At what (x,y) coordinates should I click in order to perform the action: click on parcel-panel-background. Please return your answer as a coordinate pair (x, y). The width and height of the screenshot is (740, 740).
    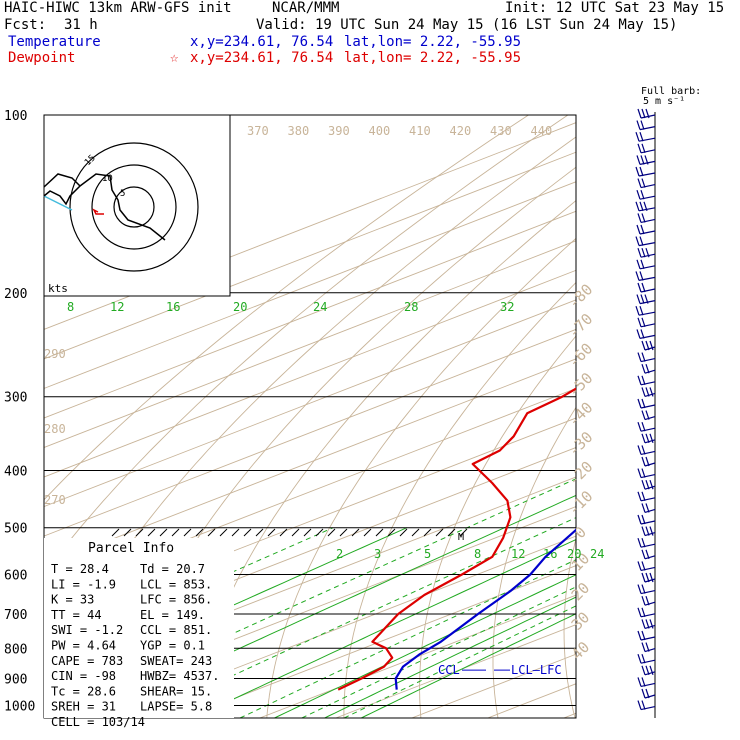
    Looking at the image, I should click on (139, 628).